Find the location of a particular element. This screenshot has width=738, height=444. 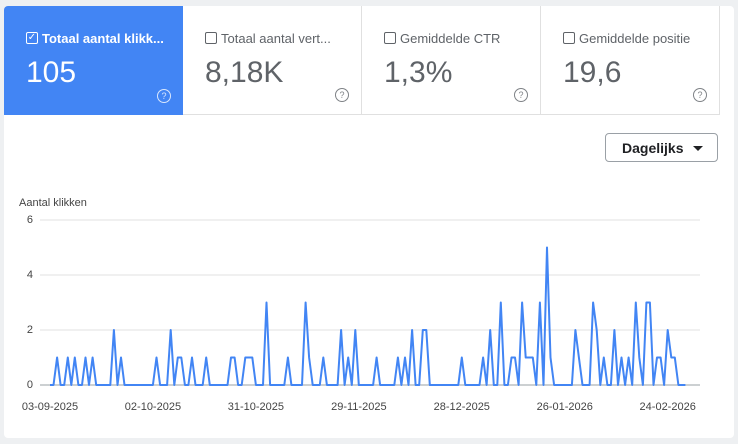

metric-label: Gemiddelde positie is located at coordinates (635, 38).